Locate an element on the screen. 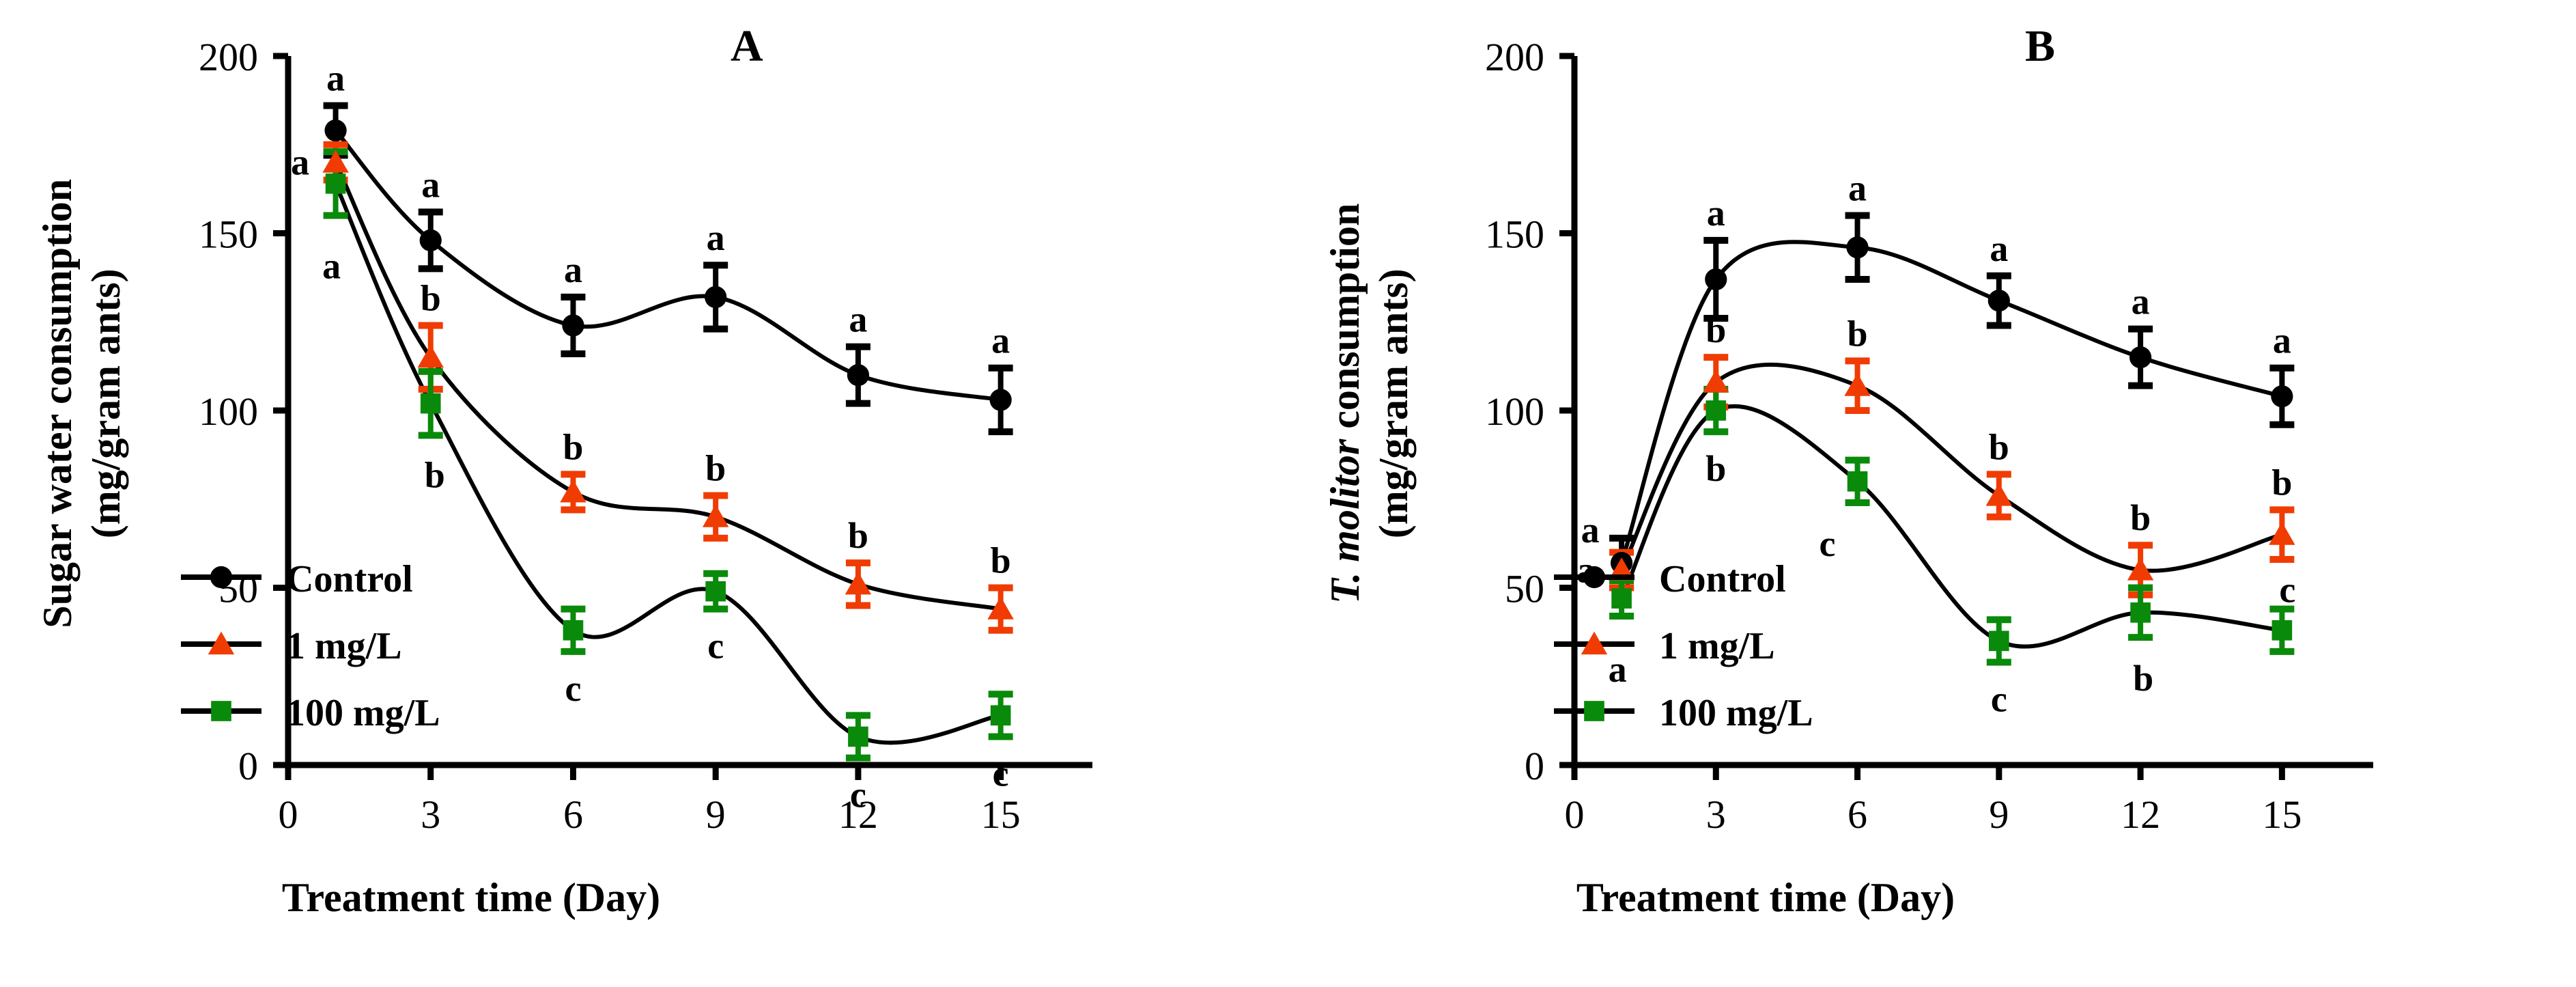 This screenshot has width=2576, height=987. series-curve-100-mg-l is located at coordinates (1951, 526).